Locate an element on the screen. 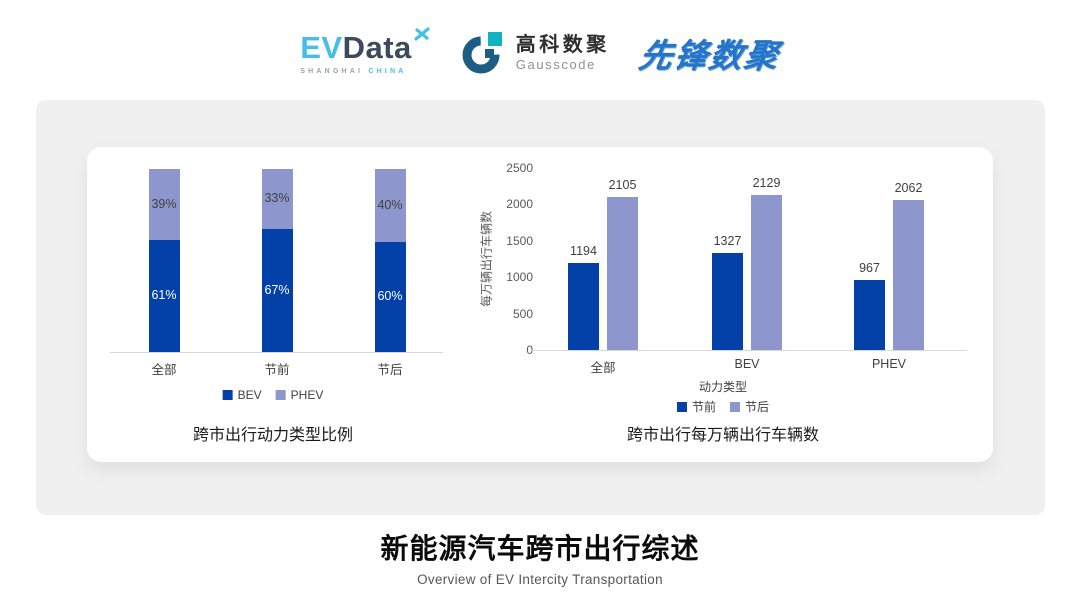 This screenshot has height=608, width=1080. evdata-sparkle-icon is located at coordinates (422, 33).